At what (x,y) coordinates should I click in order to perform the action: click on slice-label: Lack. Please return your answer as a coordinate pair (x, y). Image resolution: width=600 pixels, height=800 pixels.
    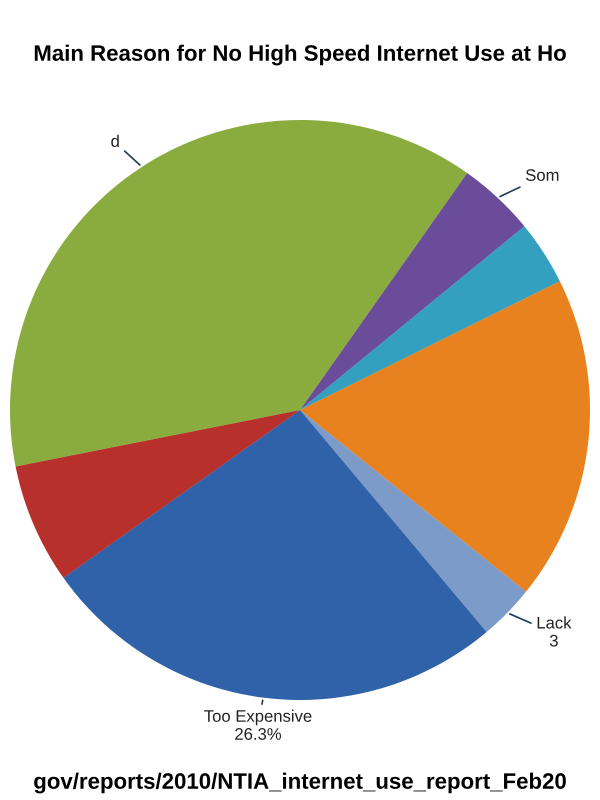
    Looking at the image, I should click on (555, 622).